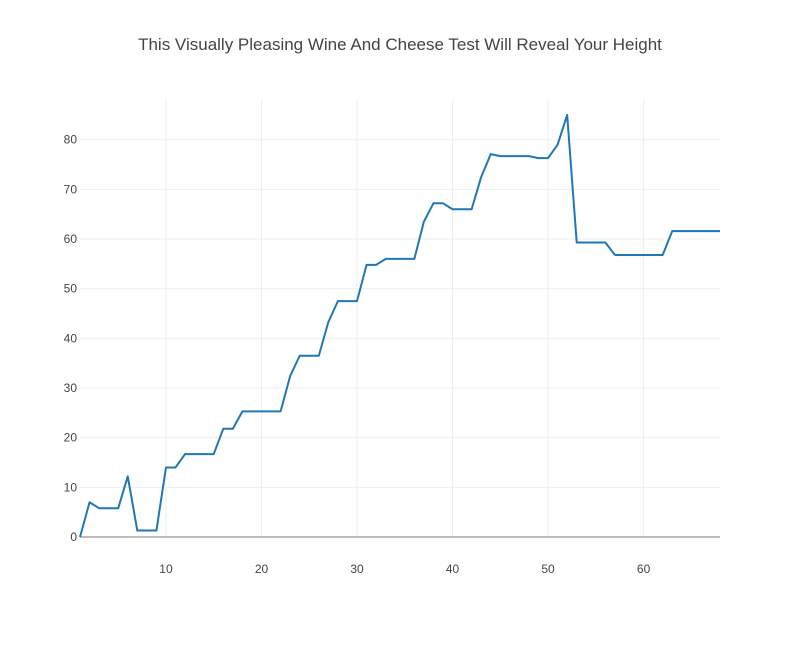 This screenshot has height=645, width=800. Describe the element at coordinates (71, 289) in the screenshot. I see `y-tick-label: 50` at that location.